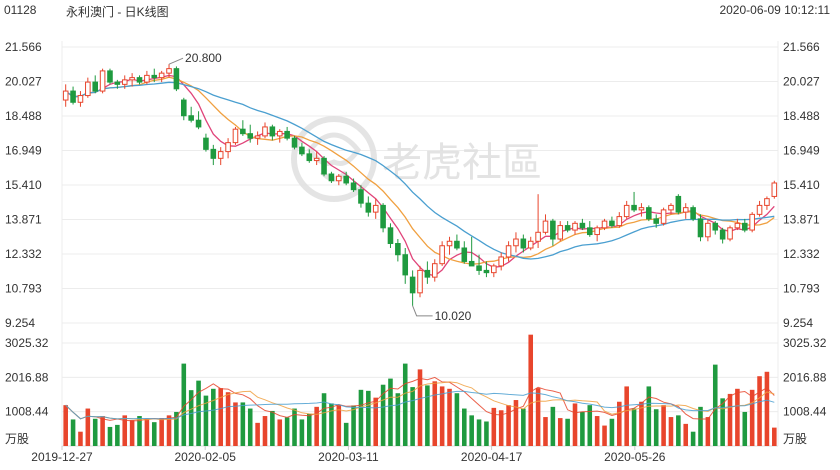  I want to click on volume-tick-right: 3025.32, so click(805, 343).